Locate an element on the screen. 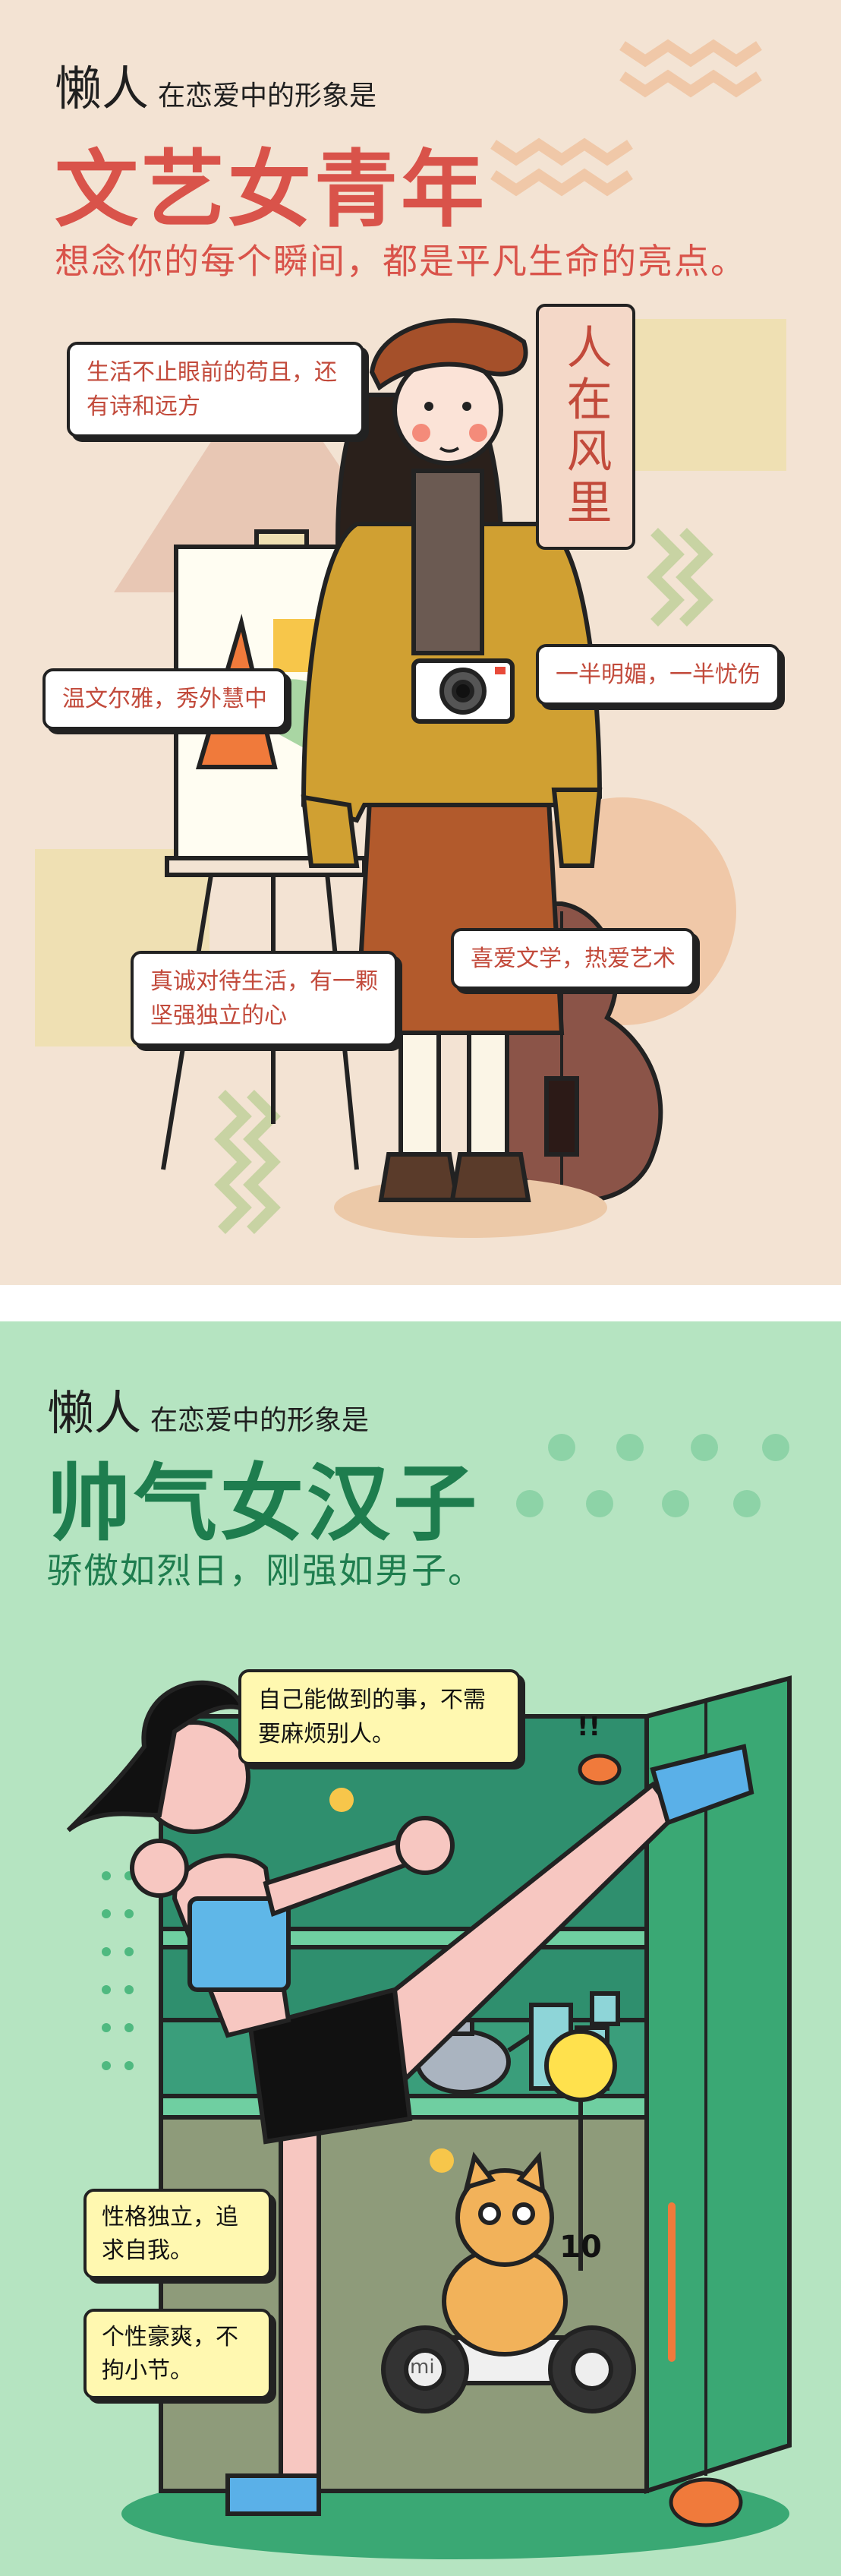 The width and height of the screenshot is (841, 2576). dot-decoration is located at coordinates (652, 1475).